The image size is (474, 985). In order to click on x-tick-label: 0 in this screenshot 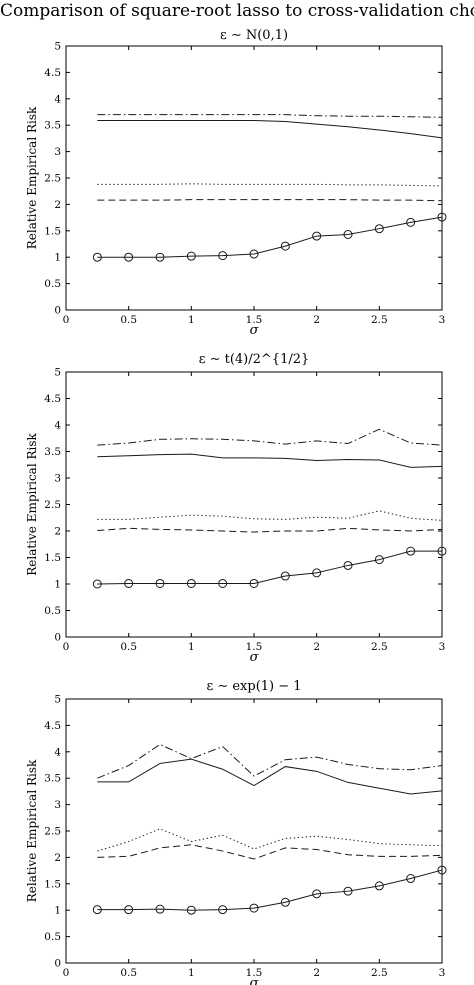, I will do `click(66, 320)`.